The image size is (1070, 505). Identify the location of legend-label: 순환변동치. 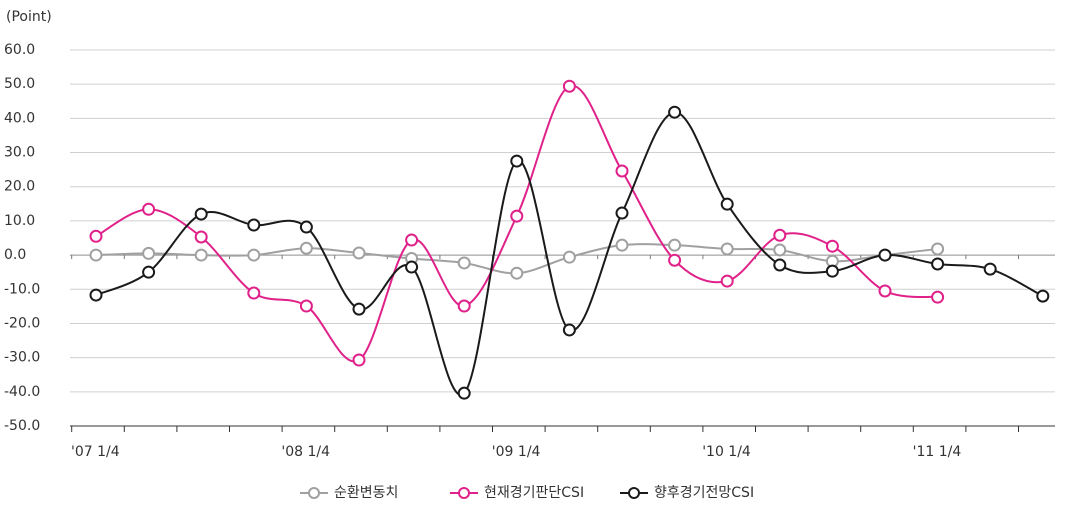
(366, 493).